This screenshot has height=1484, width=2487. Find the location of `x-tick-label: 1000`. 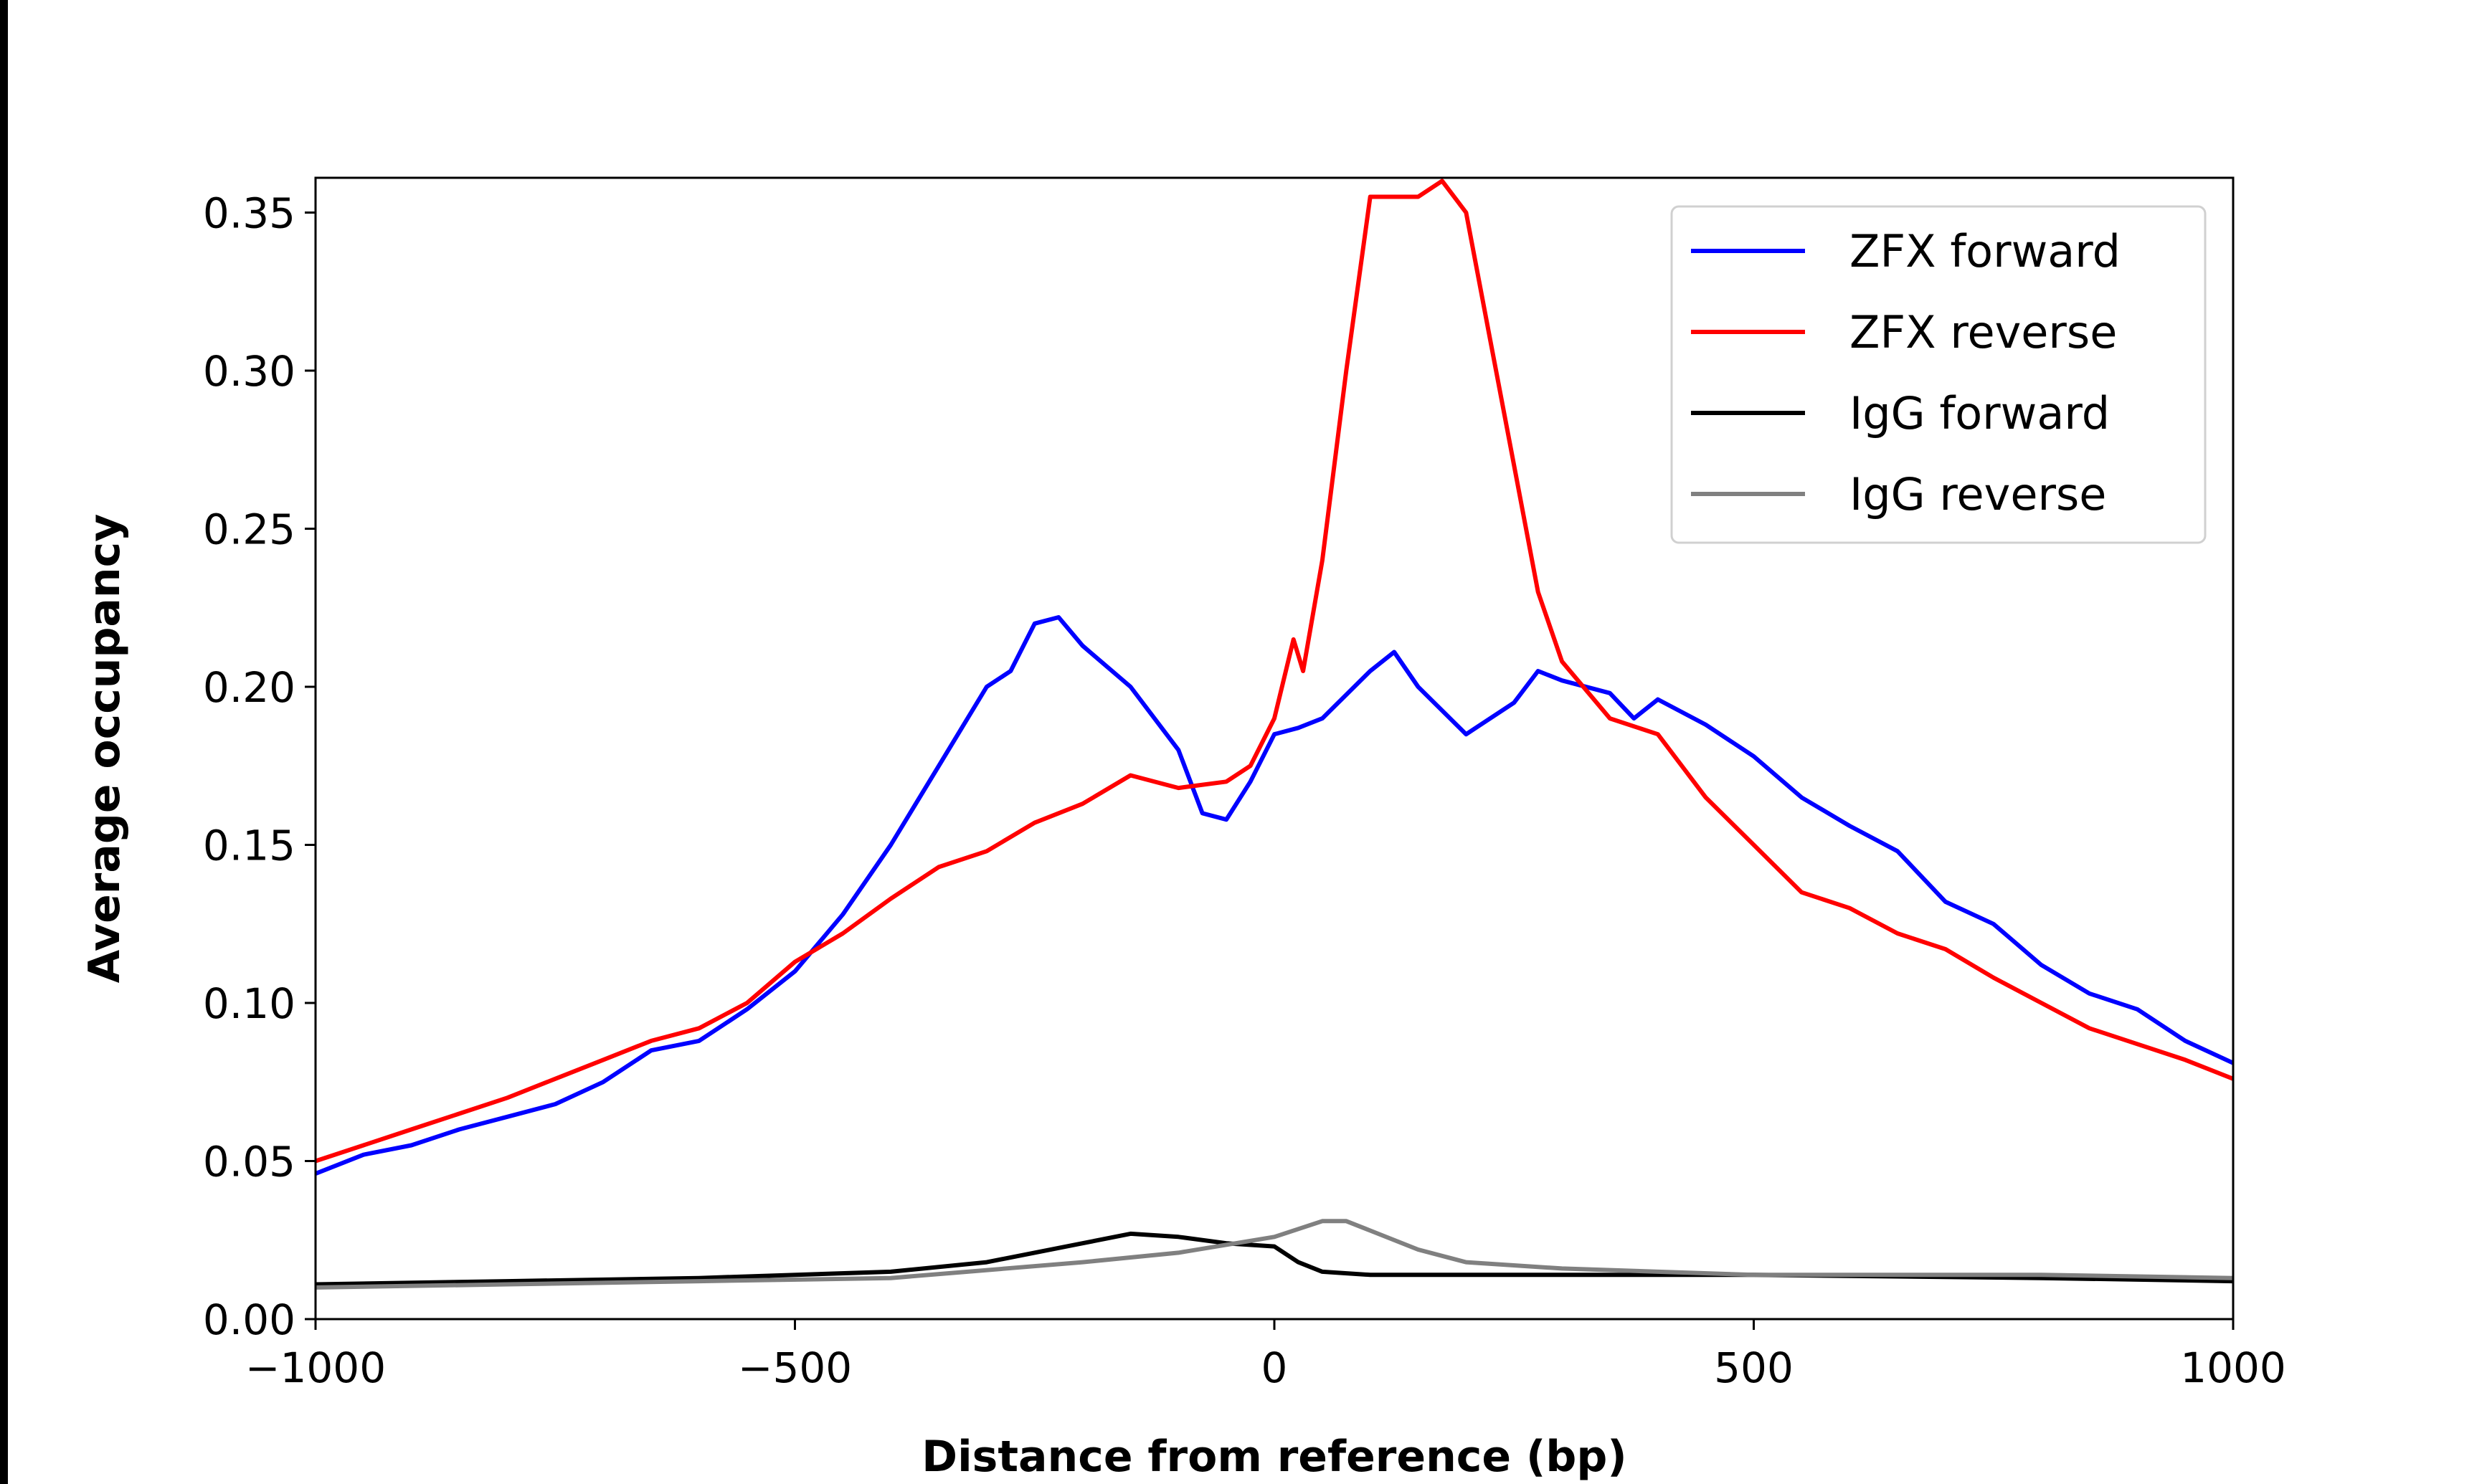

x-tick-label: 1000 is located at coordinates (2233, 1368).